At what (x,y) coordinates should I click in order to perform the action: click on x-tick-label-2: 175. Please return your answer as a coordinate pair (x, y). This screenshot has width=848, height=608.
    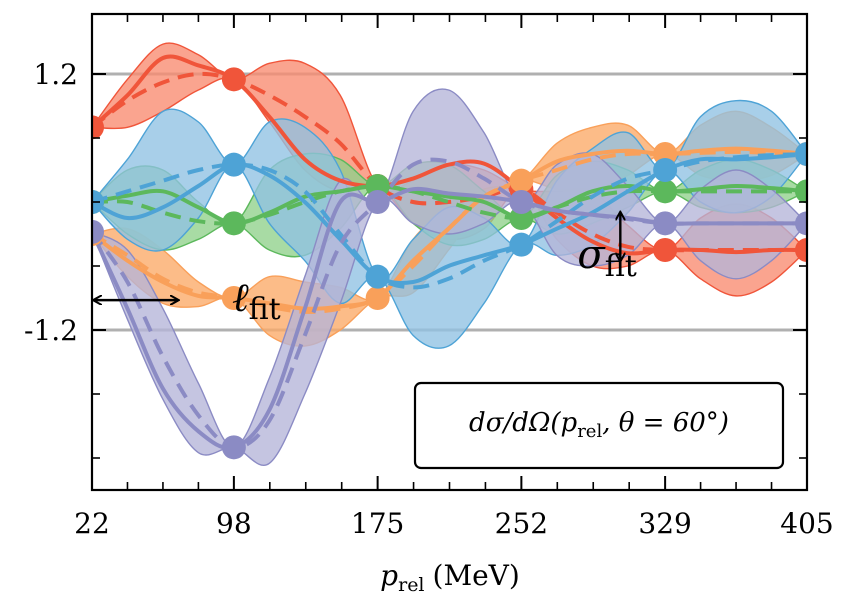
    Looking at the image, I should click on (377, 523).